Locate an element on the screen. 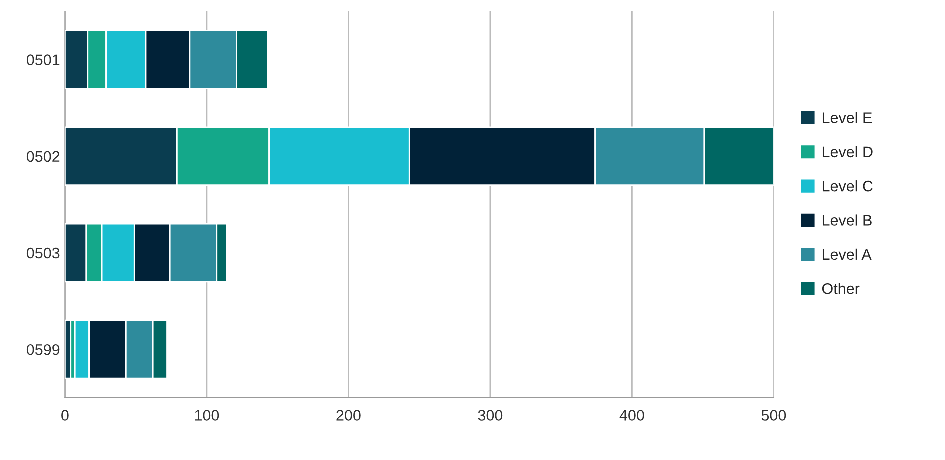 The height and width of the screenshot is (460, 945). y-tick-label: 0599 is located at coordinates (43, 350).